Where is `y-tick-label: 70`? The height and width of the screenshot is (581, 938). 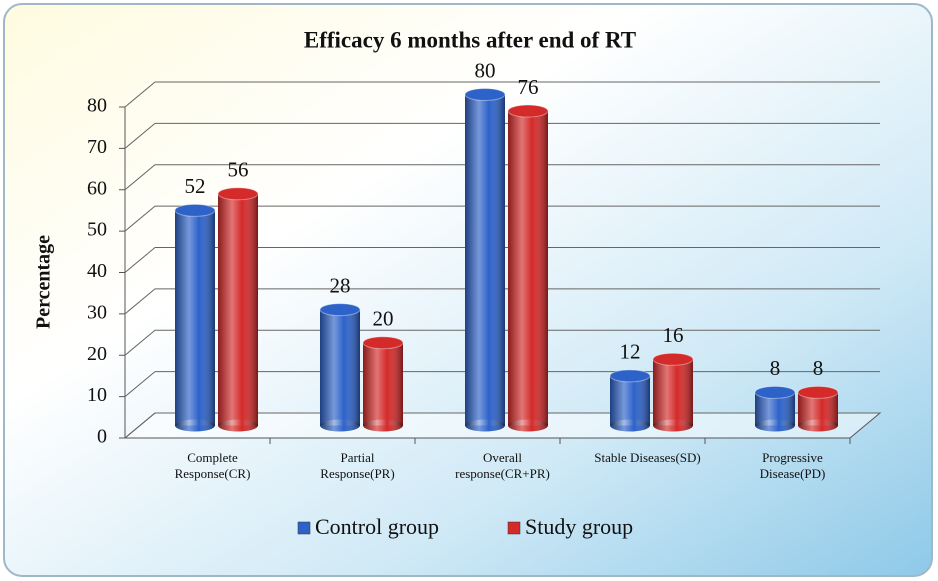
y-tick-label: 70 is located at coordinates (97, 147).